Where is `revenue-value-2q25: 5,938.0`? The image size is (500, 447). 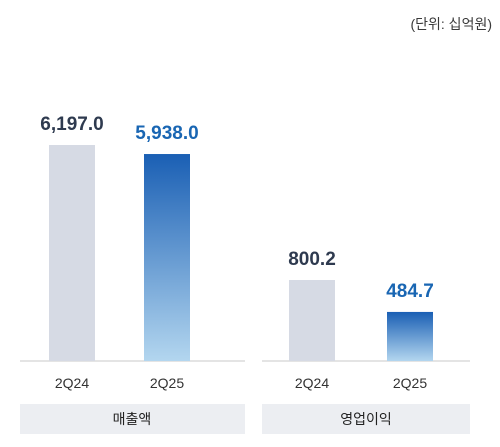
revenue-value-2q25: 5,938.0 is located at coordinates (166, 133).